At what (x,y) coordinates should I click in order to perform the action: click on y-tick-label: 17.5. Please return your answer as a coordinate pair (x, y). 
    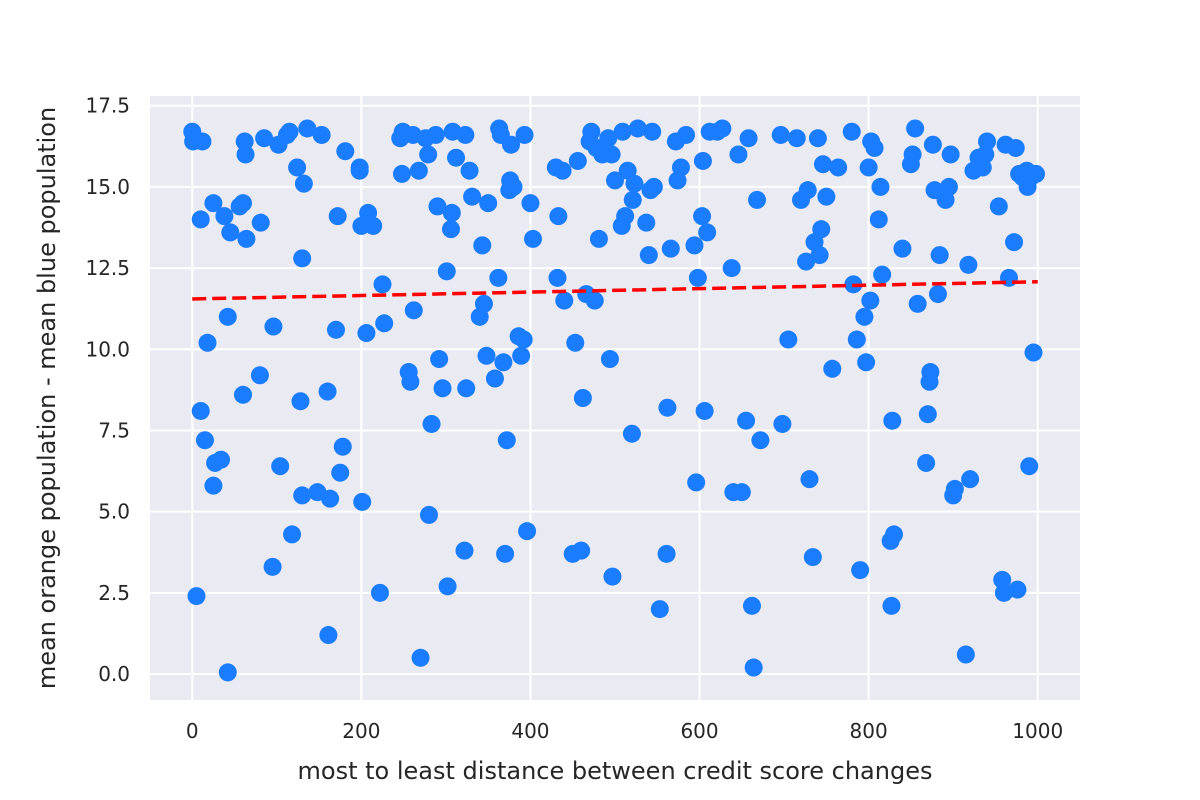
    Looking at the image, I should click on (107, 106).